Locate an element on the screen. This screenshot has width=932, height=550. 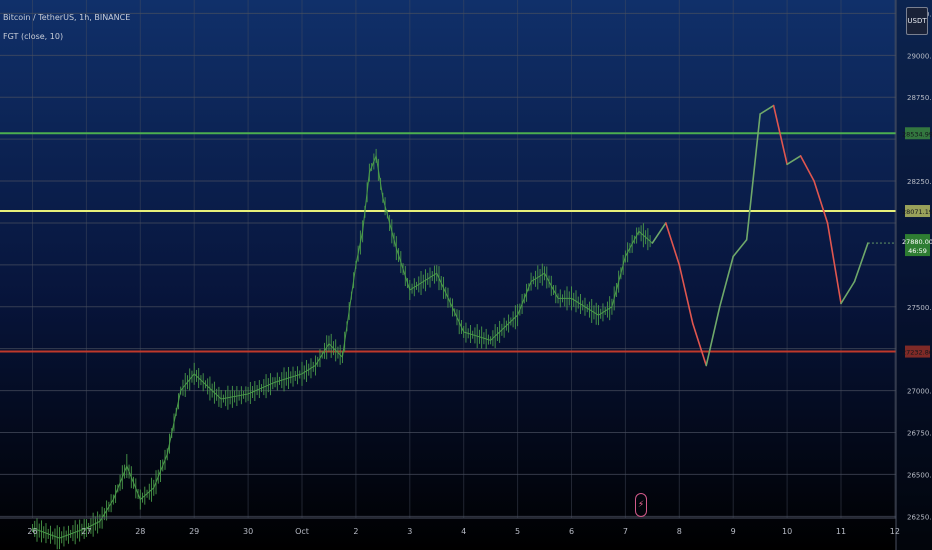
last-price-value: 27880.00 is located at coordinates (917, 242).